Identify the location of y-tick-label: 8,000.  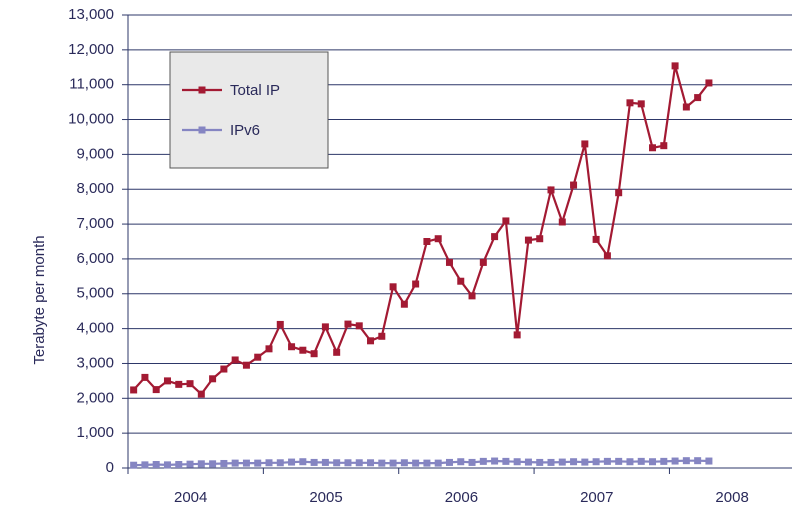
(95, 188).